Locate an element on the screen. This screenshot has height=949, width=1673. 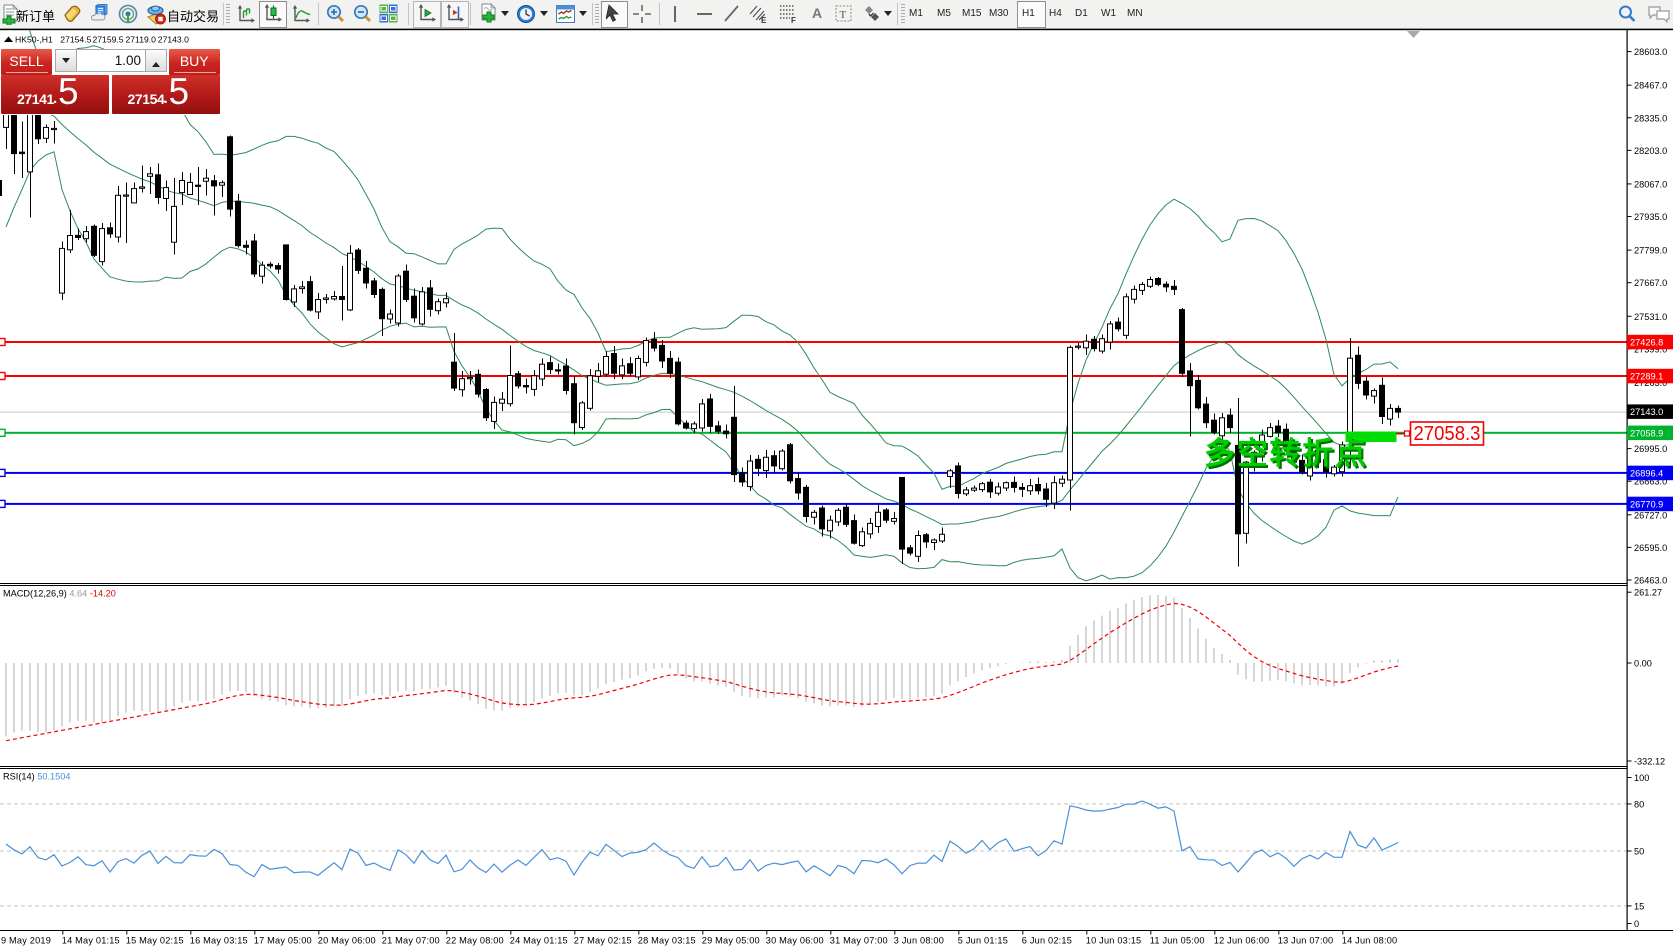
svg-text: 28 May 03:15 is located at coordinates (667, 941).